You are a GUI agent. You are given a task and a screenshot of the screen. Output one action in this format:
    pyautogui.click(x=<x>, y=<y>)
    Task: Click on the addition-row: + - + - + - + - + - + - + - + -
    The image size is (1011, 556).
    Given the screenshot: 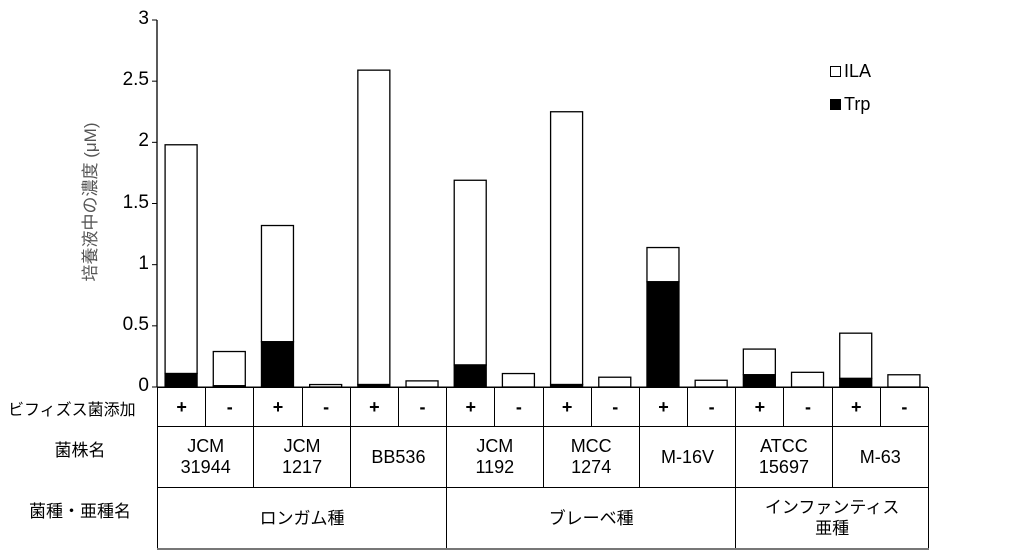 What is the action you would take?
    pyautogui.click(x=543, y=407)
    